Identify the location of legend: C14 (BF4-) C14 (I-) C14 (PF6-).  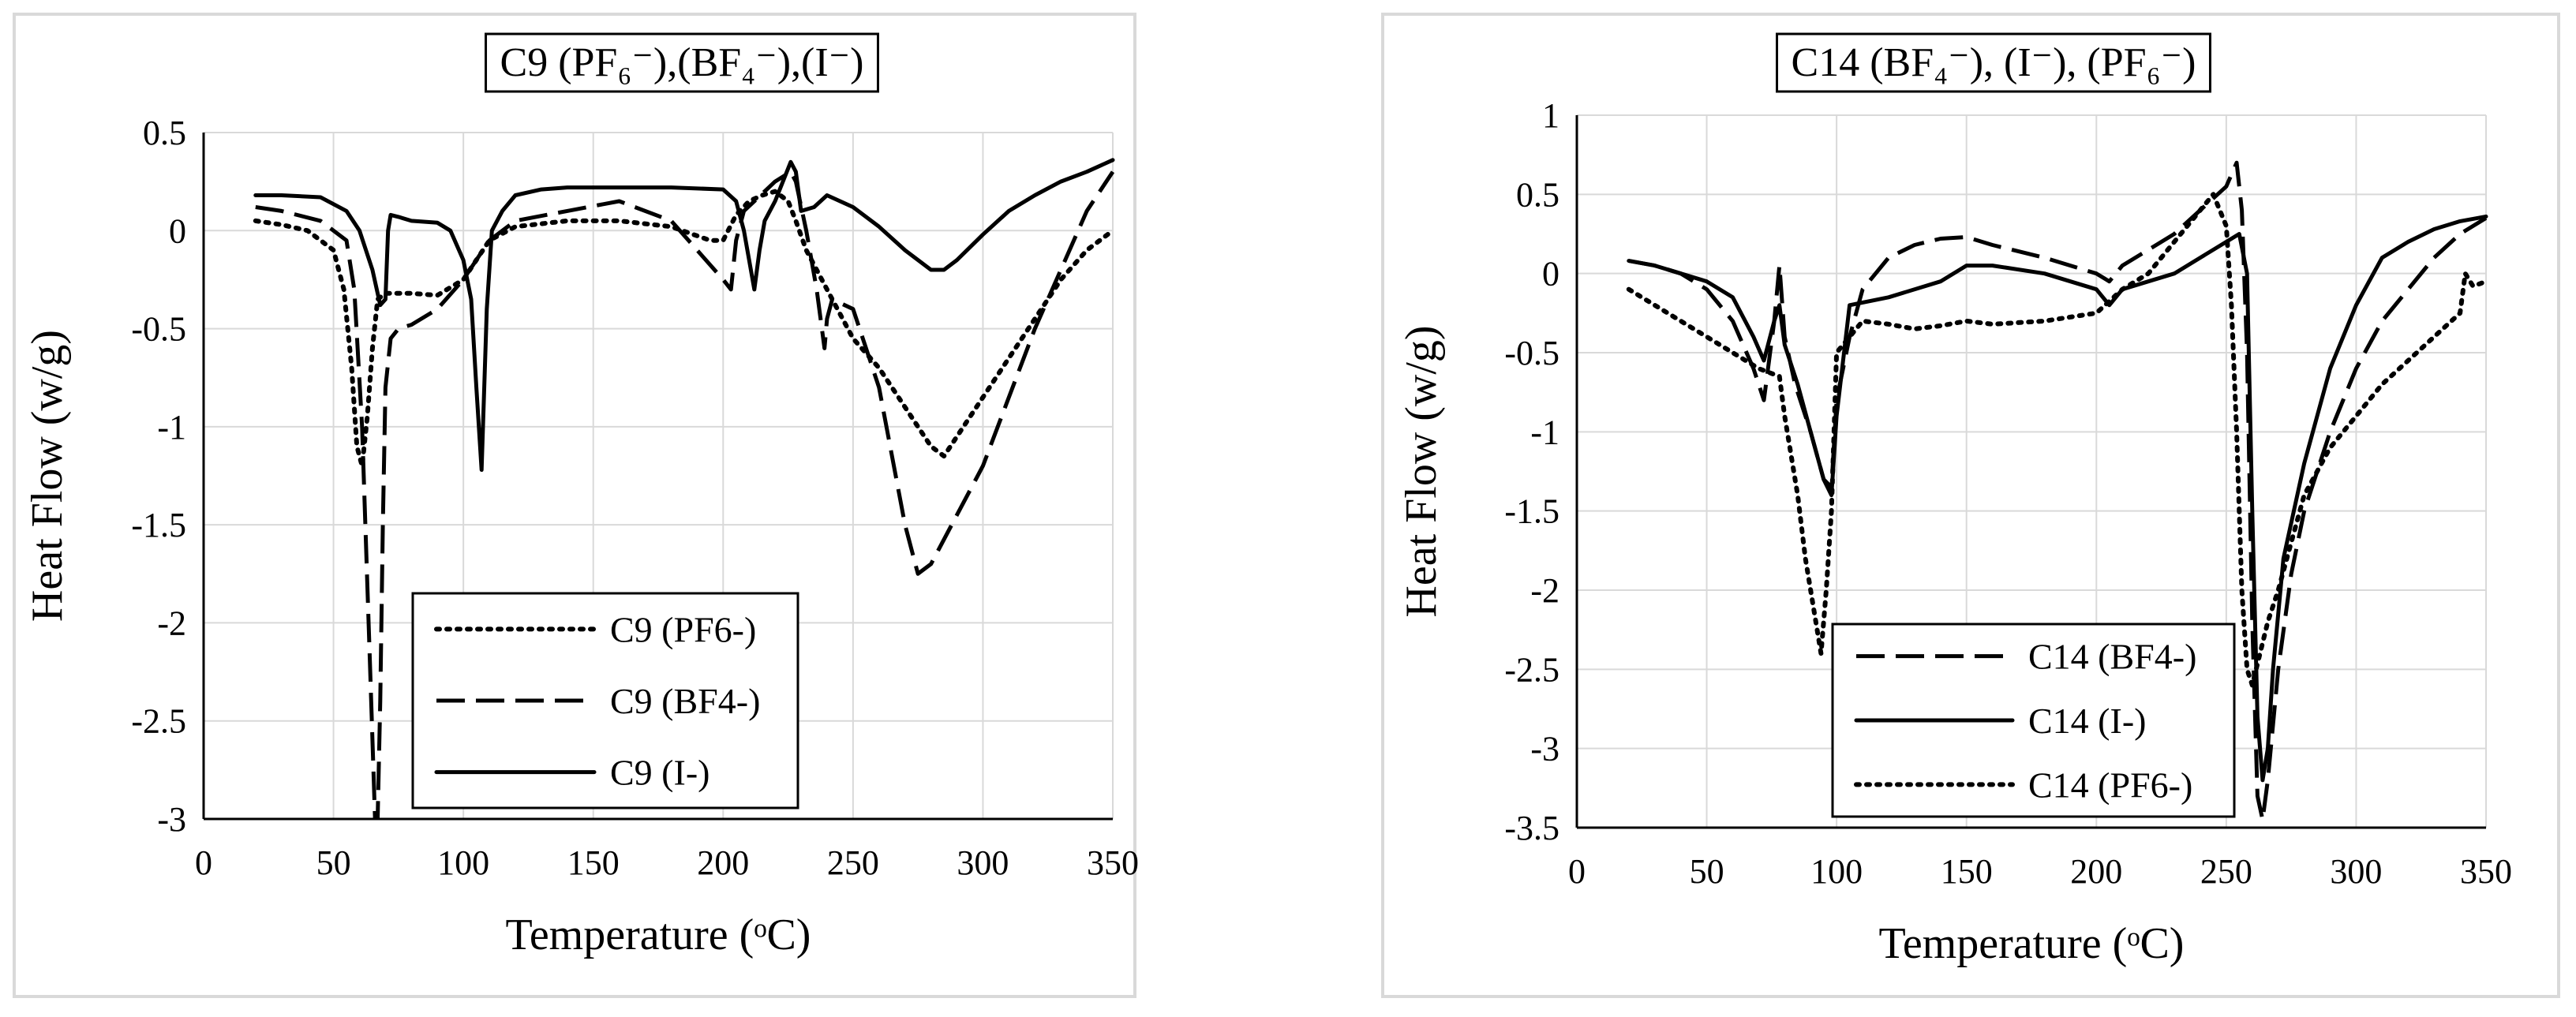
(2033, 720).